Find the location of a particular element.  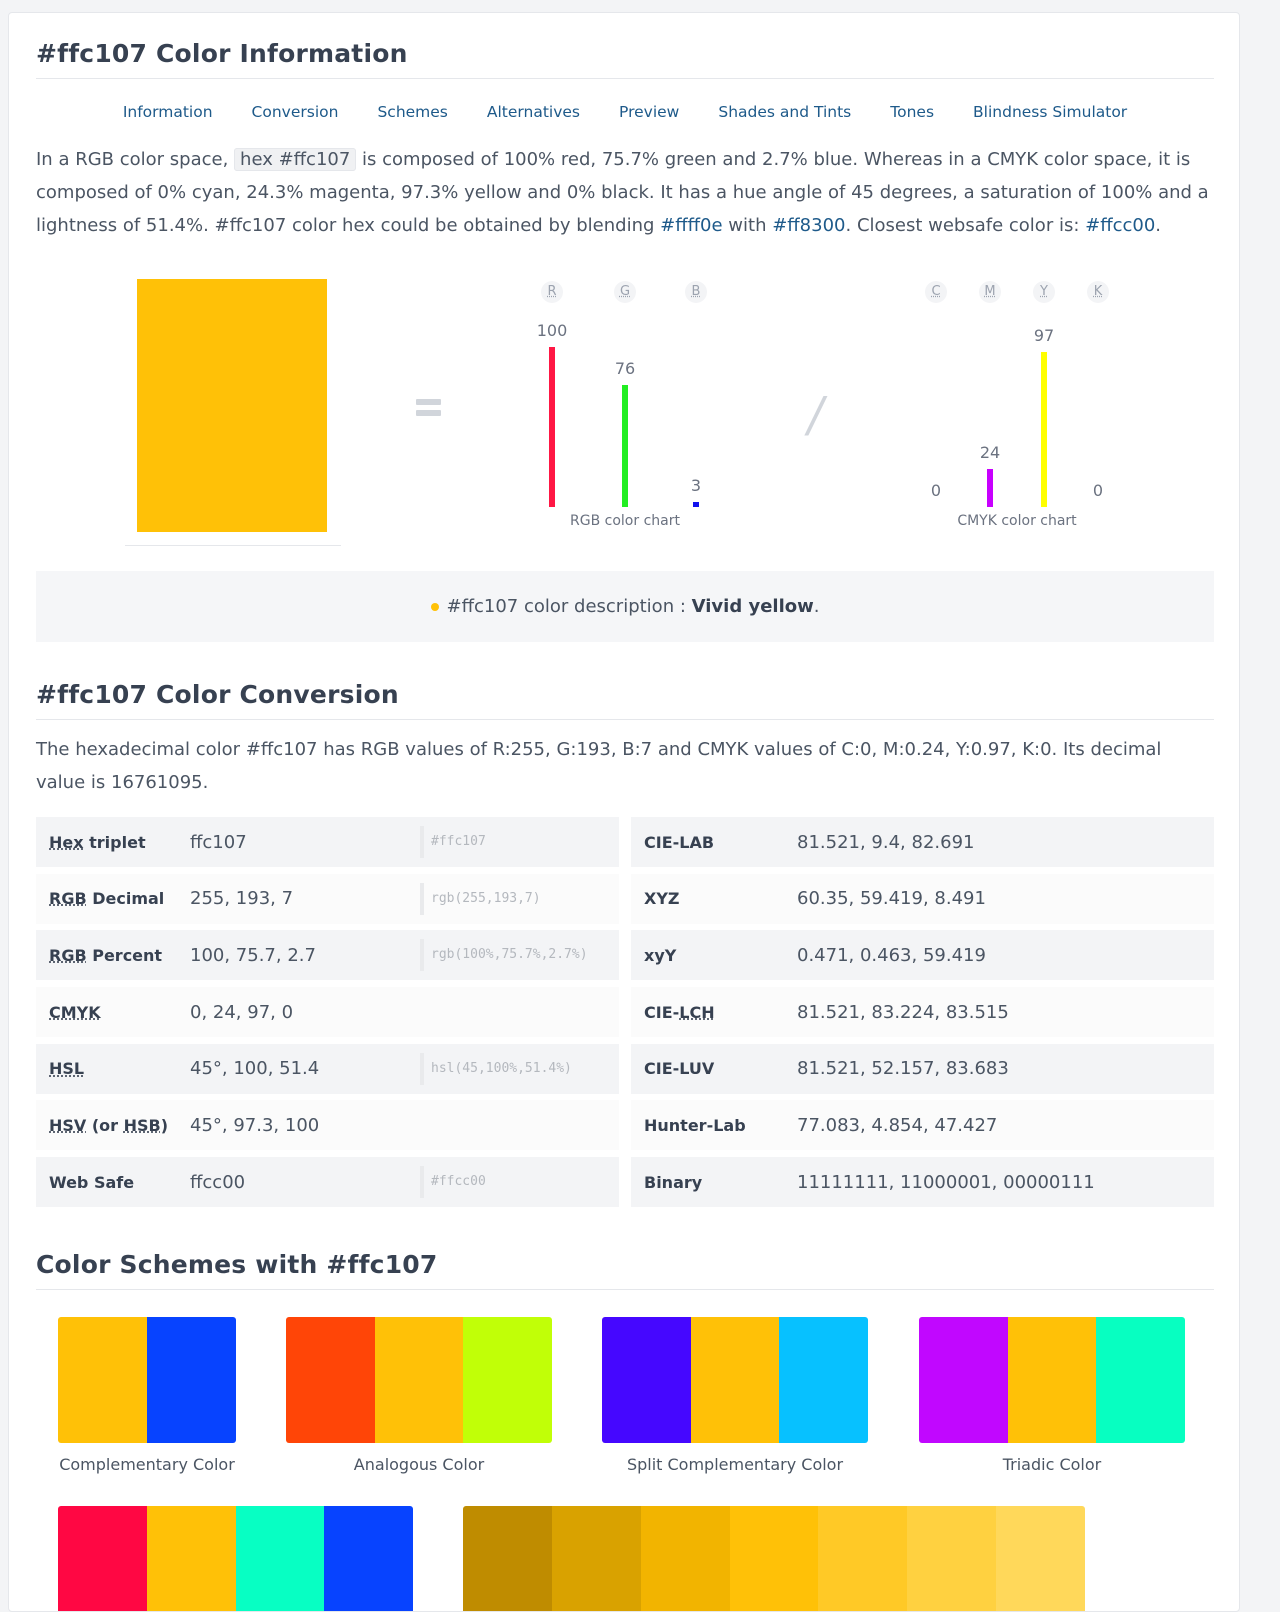

cmyk-bar-y is located at coordinates (1044, 429).